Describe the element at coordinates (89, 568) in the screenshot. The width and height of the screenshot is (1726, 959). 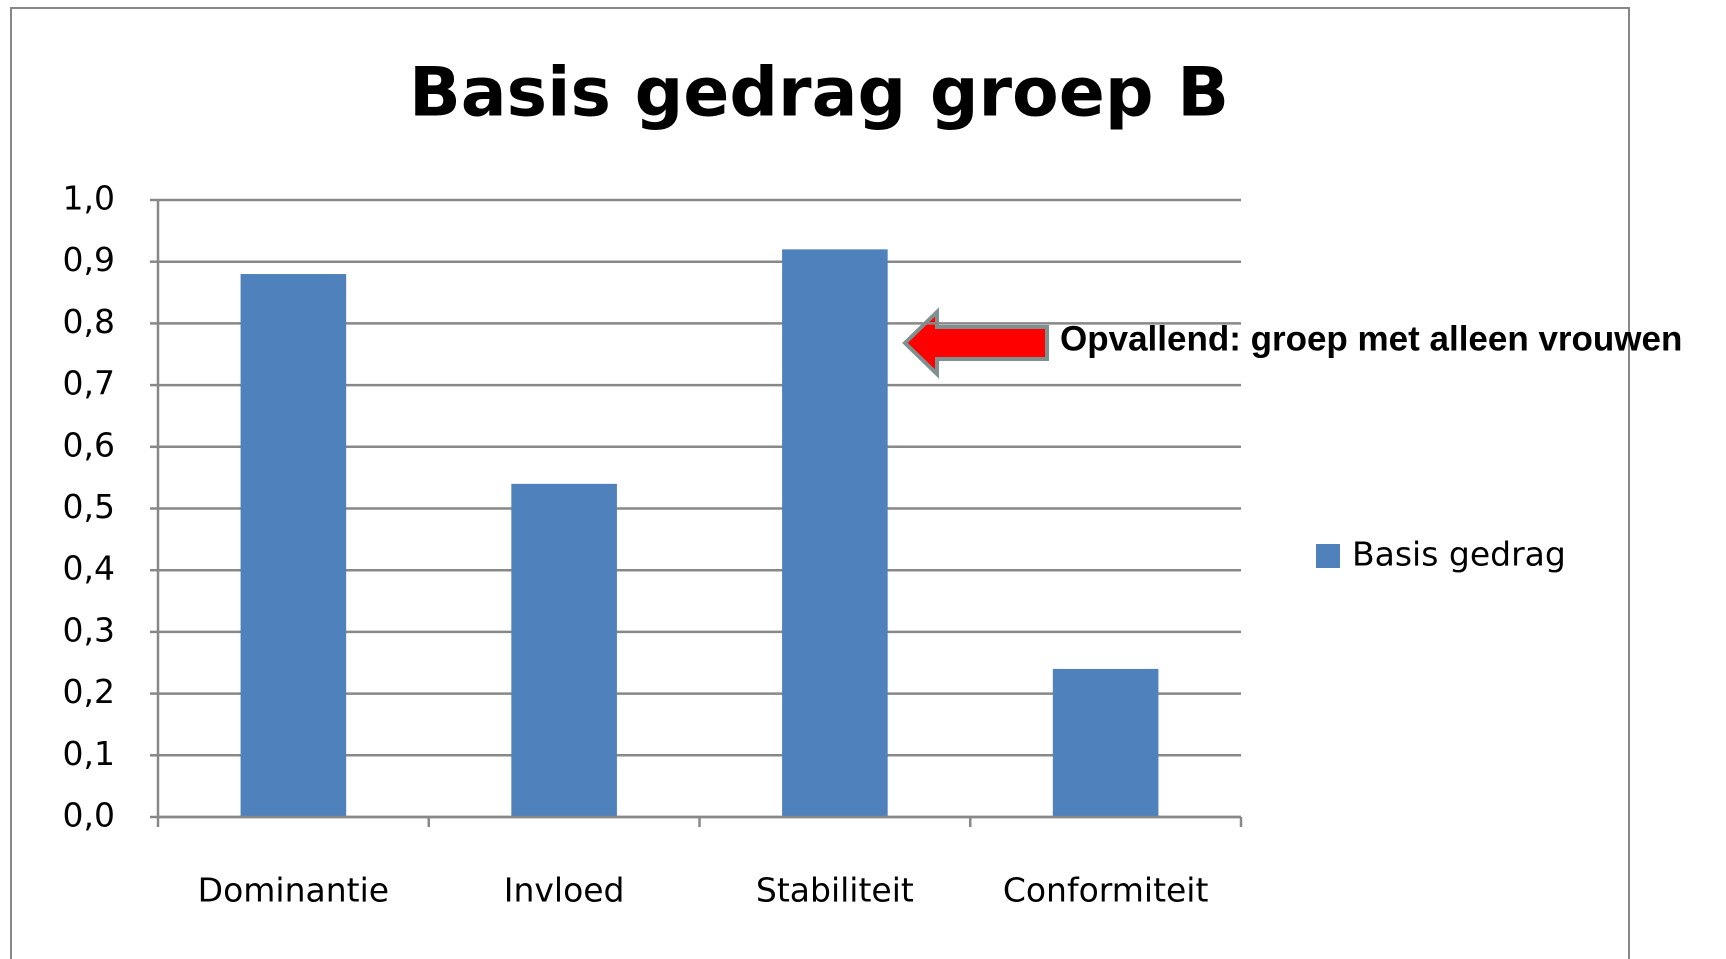
I see `y-tick-label: 0,4` at that location.